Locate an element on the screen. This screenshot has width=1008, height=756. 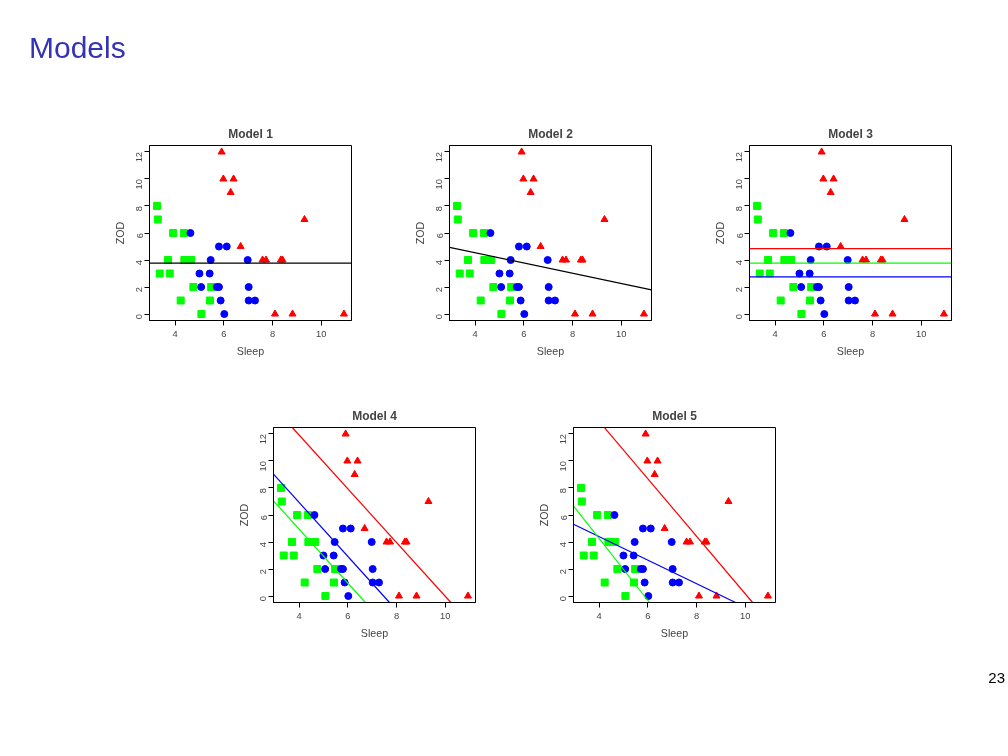
chart-title: Model 5 is located at coordinates (675, 415).